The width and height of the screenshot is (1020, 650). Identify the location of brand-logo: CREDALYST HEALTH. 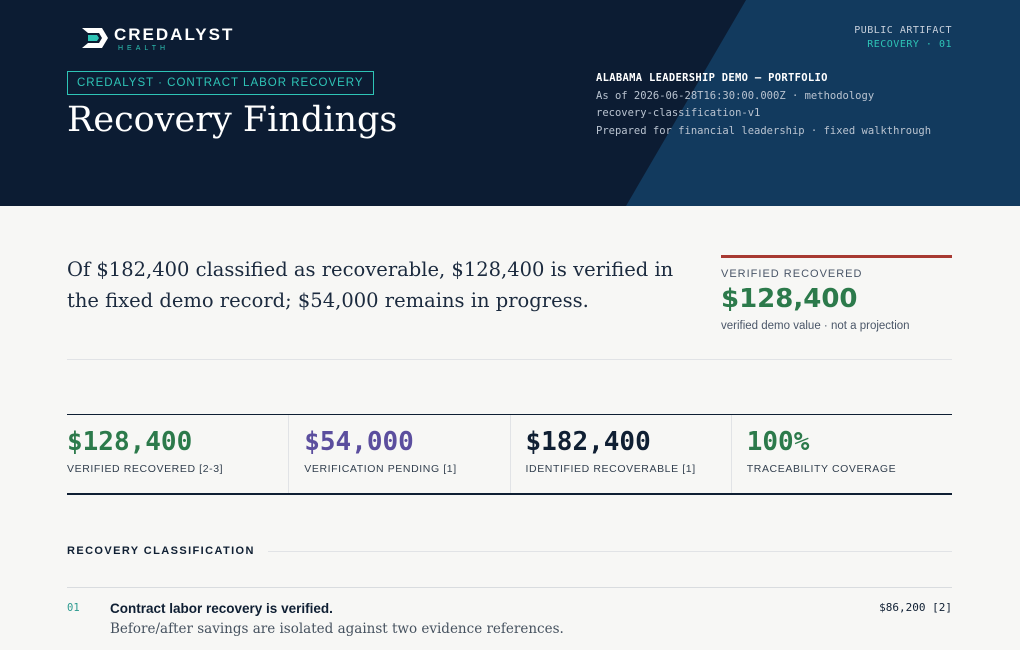
(157, 39).